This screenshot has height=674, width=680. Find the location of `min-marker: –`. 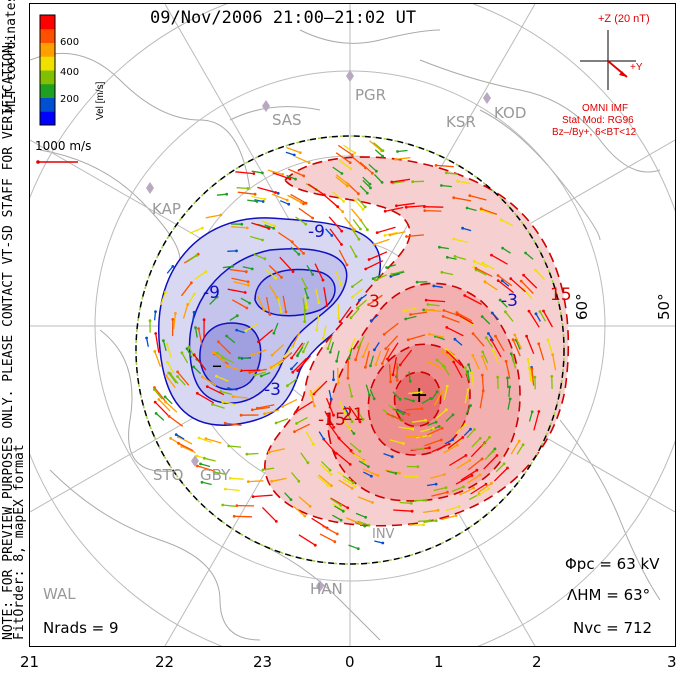

min-marker: – is located at coordinates (217, 365).